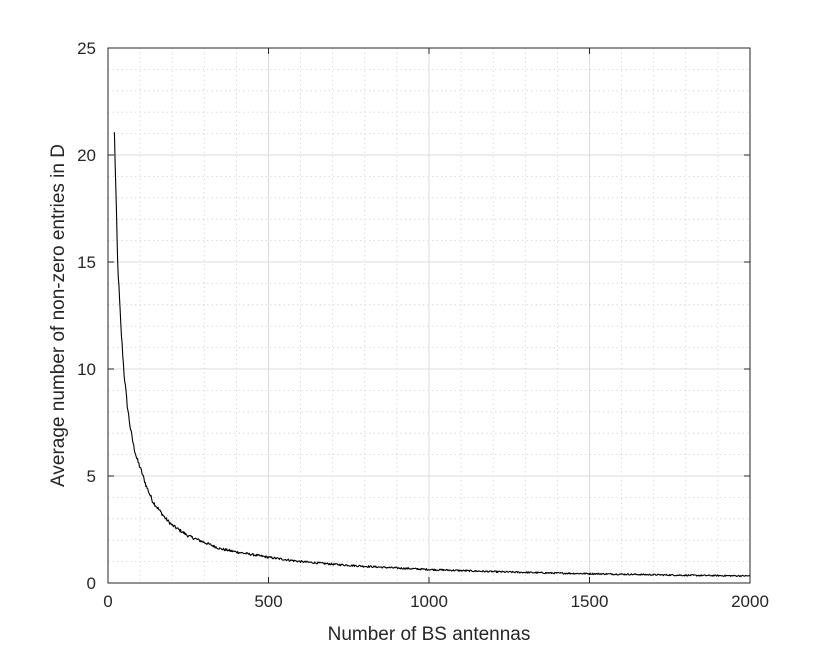 The width and height of the screenshot is (830, 656). What do you see at coordinates (86, 316) in the screenshot?
I see `y-tick-labels: 0 5 10 15 20 25` at bounding box center [86, 316].